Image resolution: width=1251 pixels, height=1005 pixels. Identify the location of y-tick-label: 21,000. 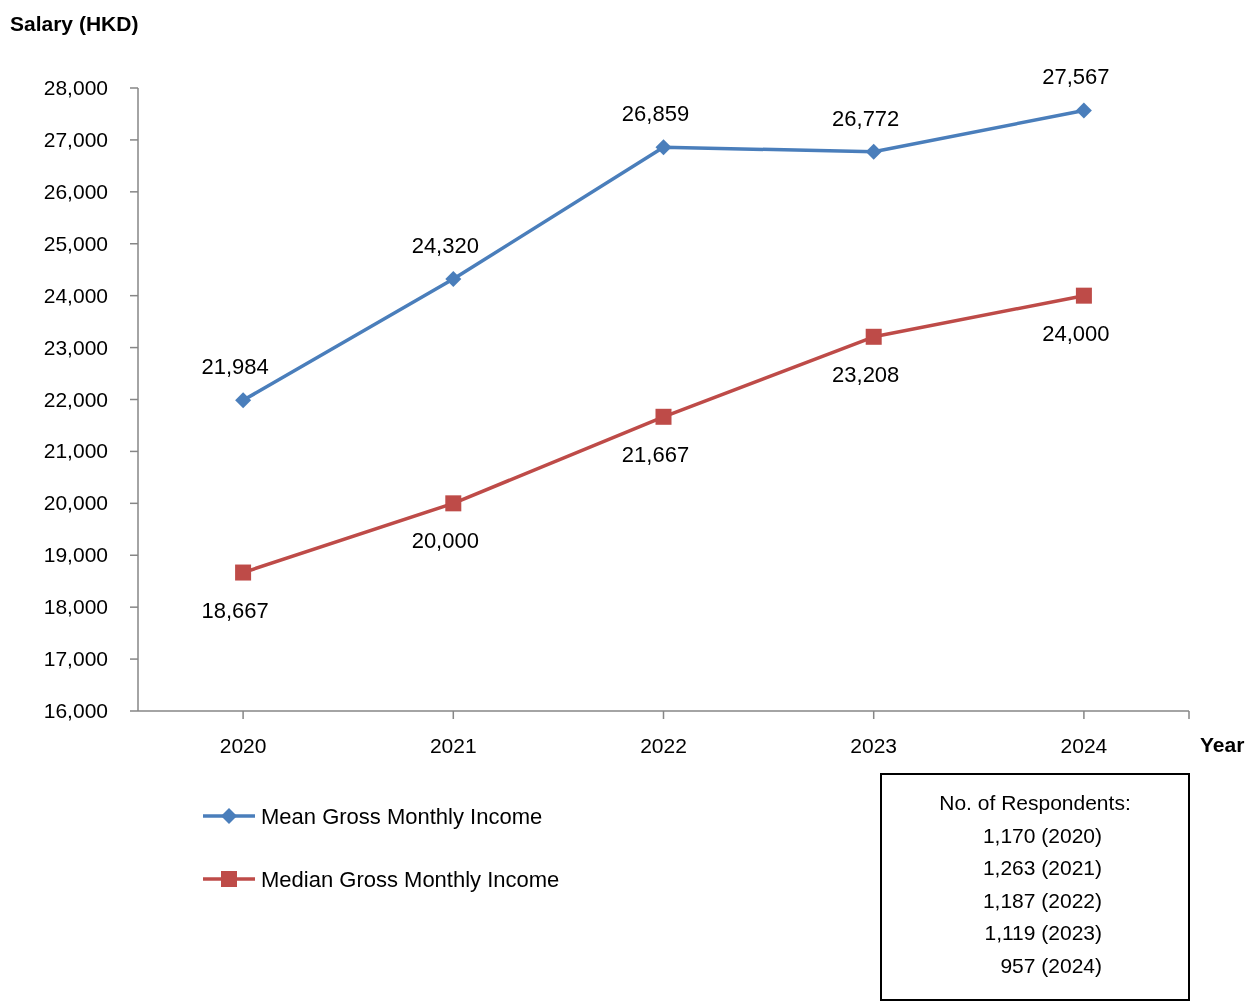
(75, 451).